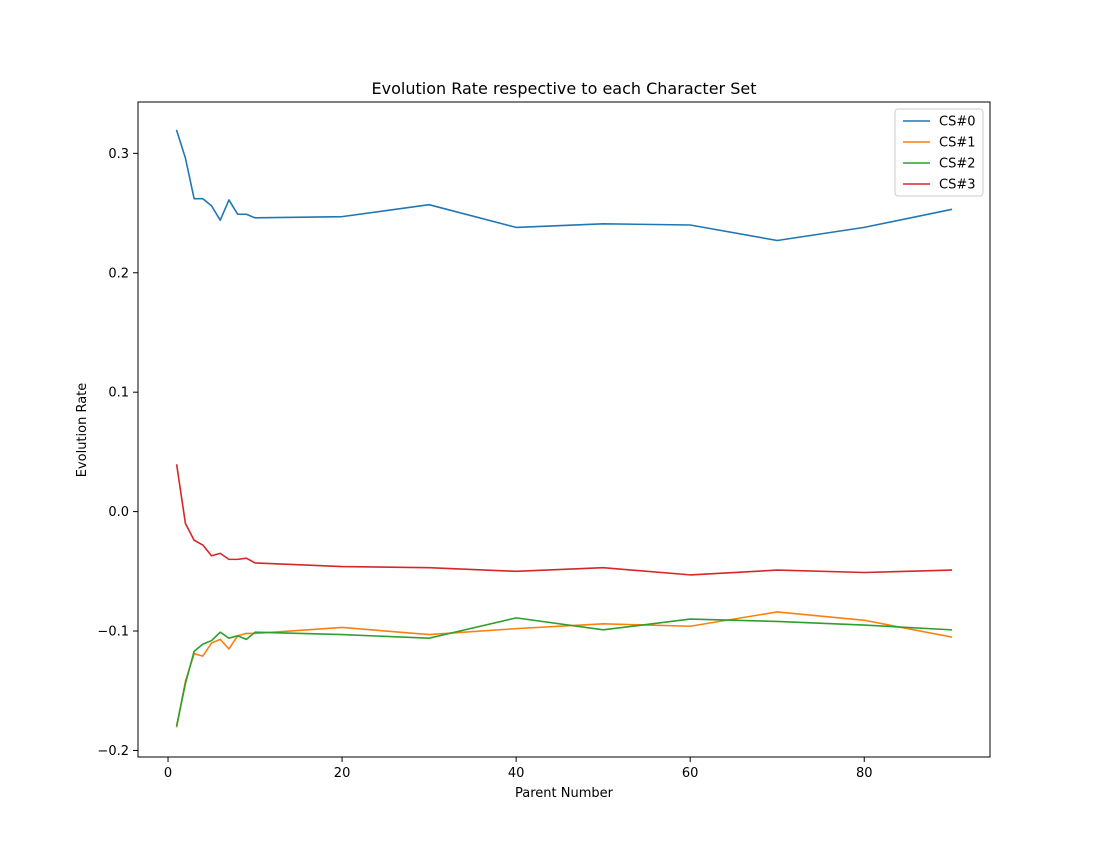  I want to click on series-line-cs1, so click(564, 669).